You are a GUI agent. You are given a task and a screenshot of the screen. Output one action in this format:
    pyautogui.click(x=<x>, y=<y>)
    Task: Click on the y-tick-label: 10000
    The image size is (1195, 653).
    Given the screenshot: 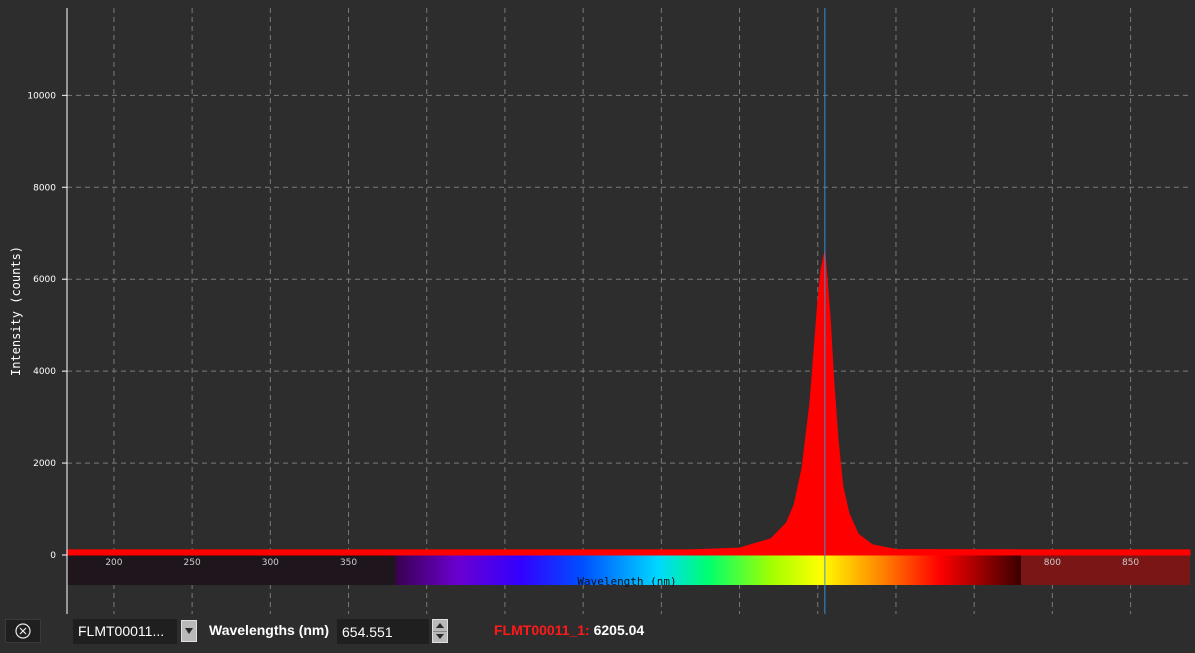 What is the action you would take?
    pyautogui.click(x=41, y=96)
    